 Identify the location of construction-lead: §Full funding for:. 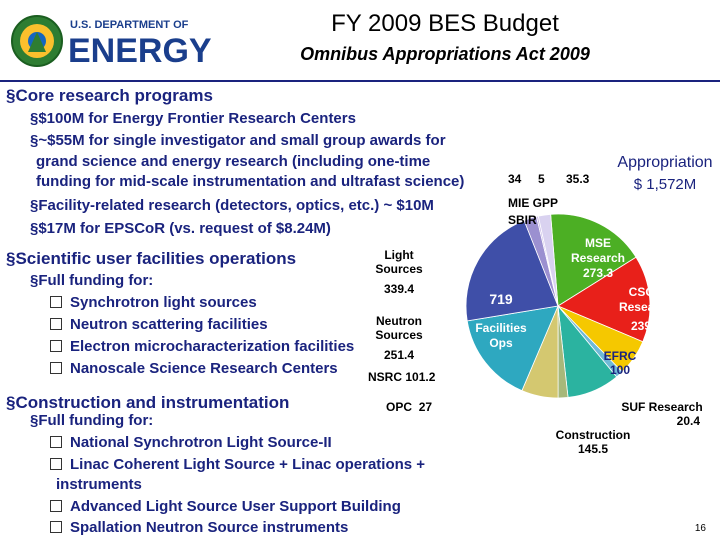
(92, 420).